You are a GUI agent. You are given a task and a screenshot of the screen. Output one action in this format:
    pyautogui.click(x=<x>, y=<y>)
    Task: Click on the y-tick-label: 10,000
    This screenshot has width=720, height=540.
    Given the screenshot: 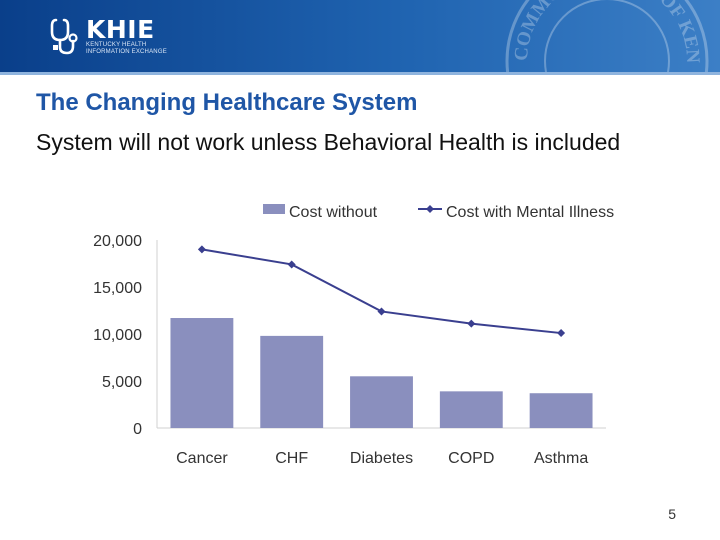 What is the action you would take?
    pyautogui.click(x=117, y=335)
    